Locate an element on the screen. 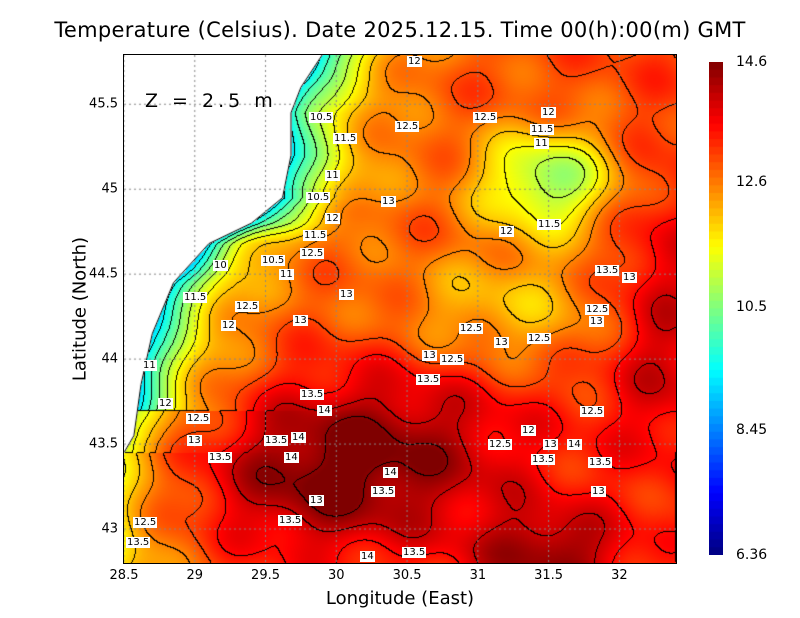 The height and width of the screenshot is (618, 800). colorbar-tick-label: 14.6 is located at coordinates (752, 62).